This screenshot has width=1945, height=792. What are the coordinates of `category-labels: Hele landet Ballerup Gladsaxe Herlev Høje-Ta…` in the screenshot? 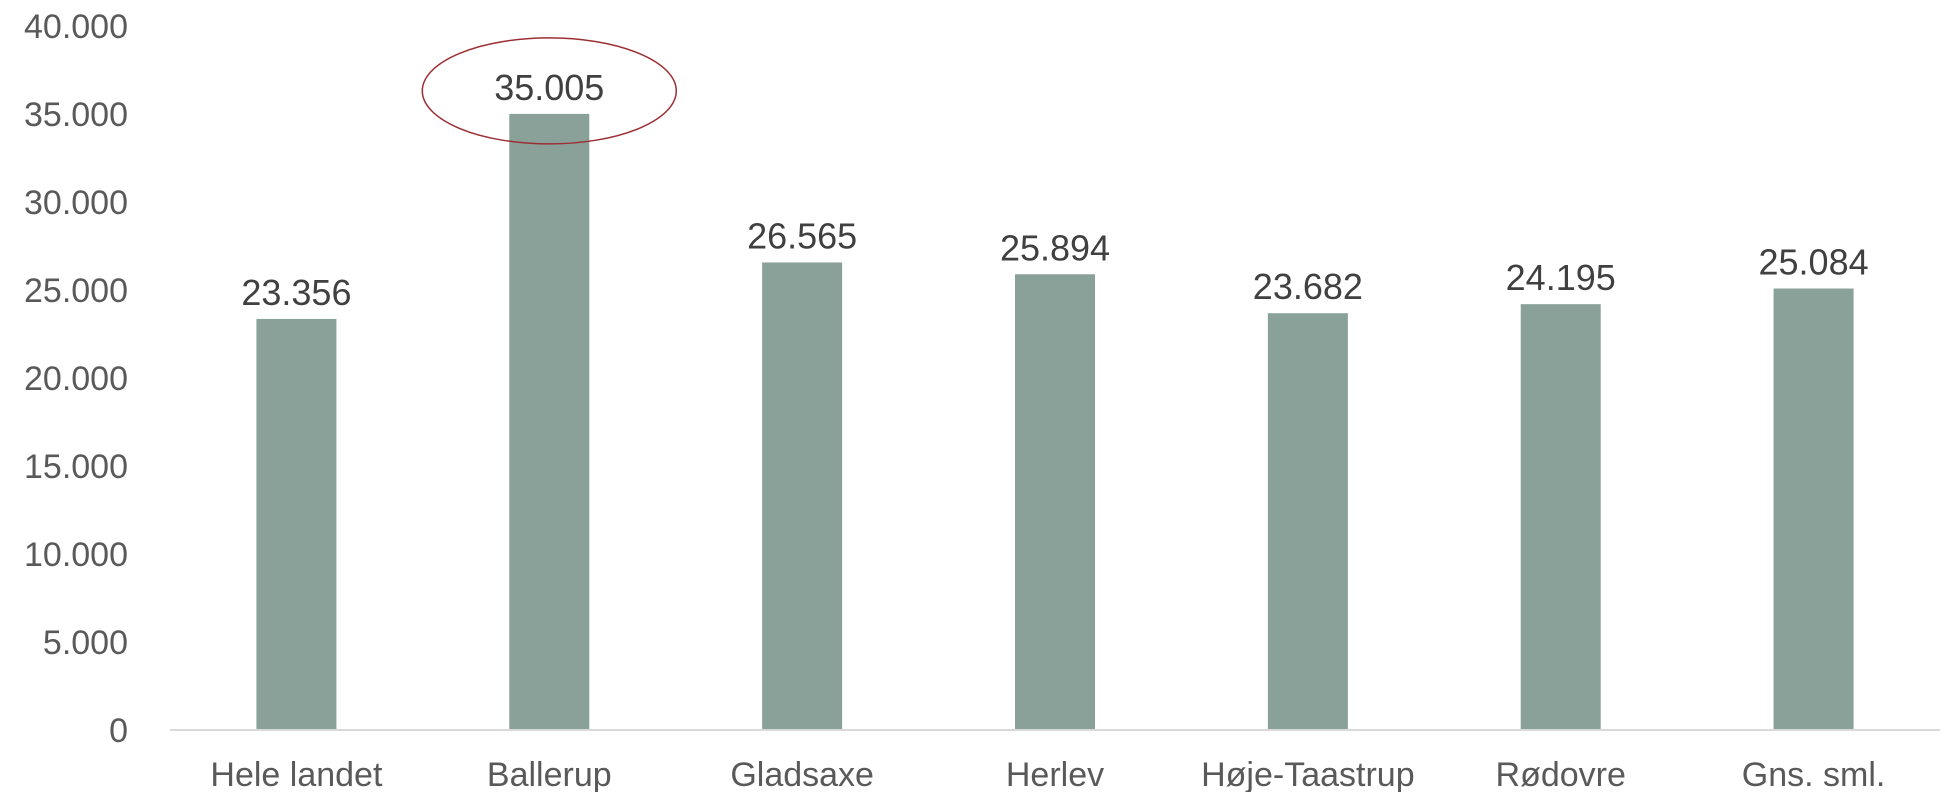 It's located at (1047, 774).